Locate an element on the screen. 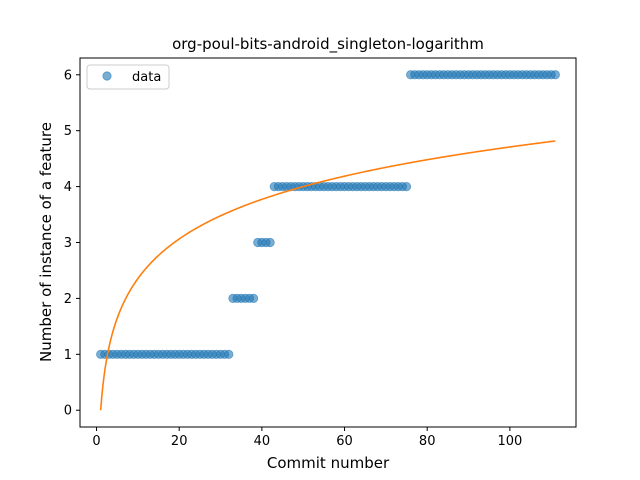 This screenshot has width=640, height=480. x-tick-label: 40 is located at coordinates (262, 441).